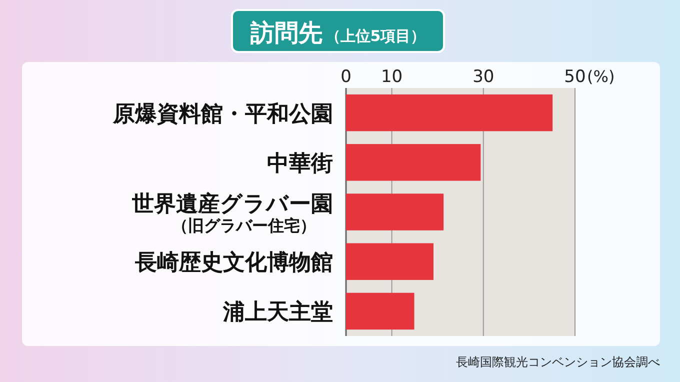 This screenshot has width=680, height=382. I want to click on chart-subtitle: （上位5項目）, so click(375, 36).